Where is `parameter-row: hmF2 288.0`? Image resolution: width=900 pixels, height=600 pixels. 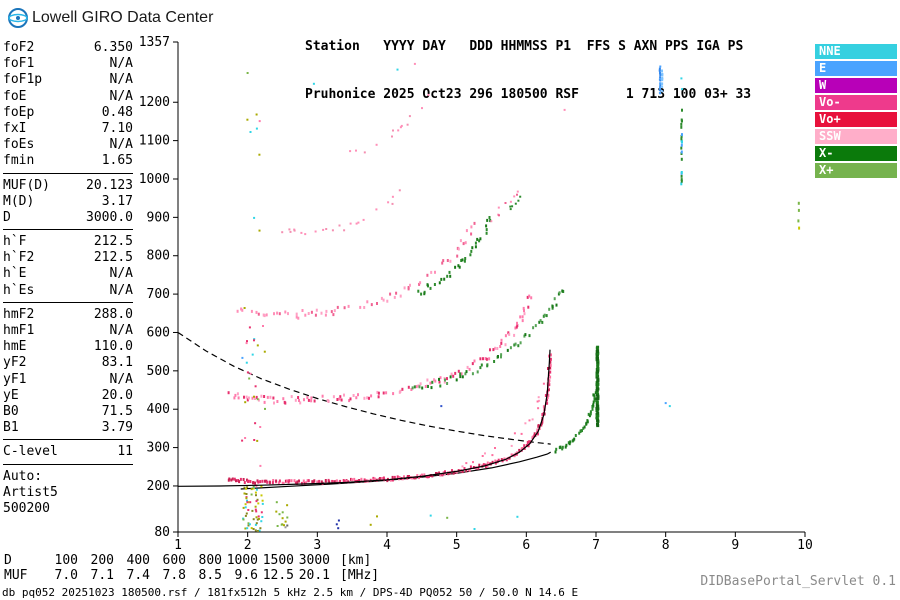 parameter-row: hmF2 288.0 is located at coordinates (68, 315).